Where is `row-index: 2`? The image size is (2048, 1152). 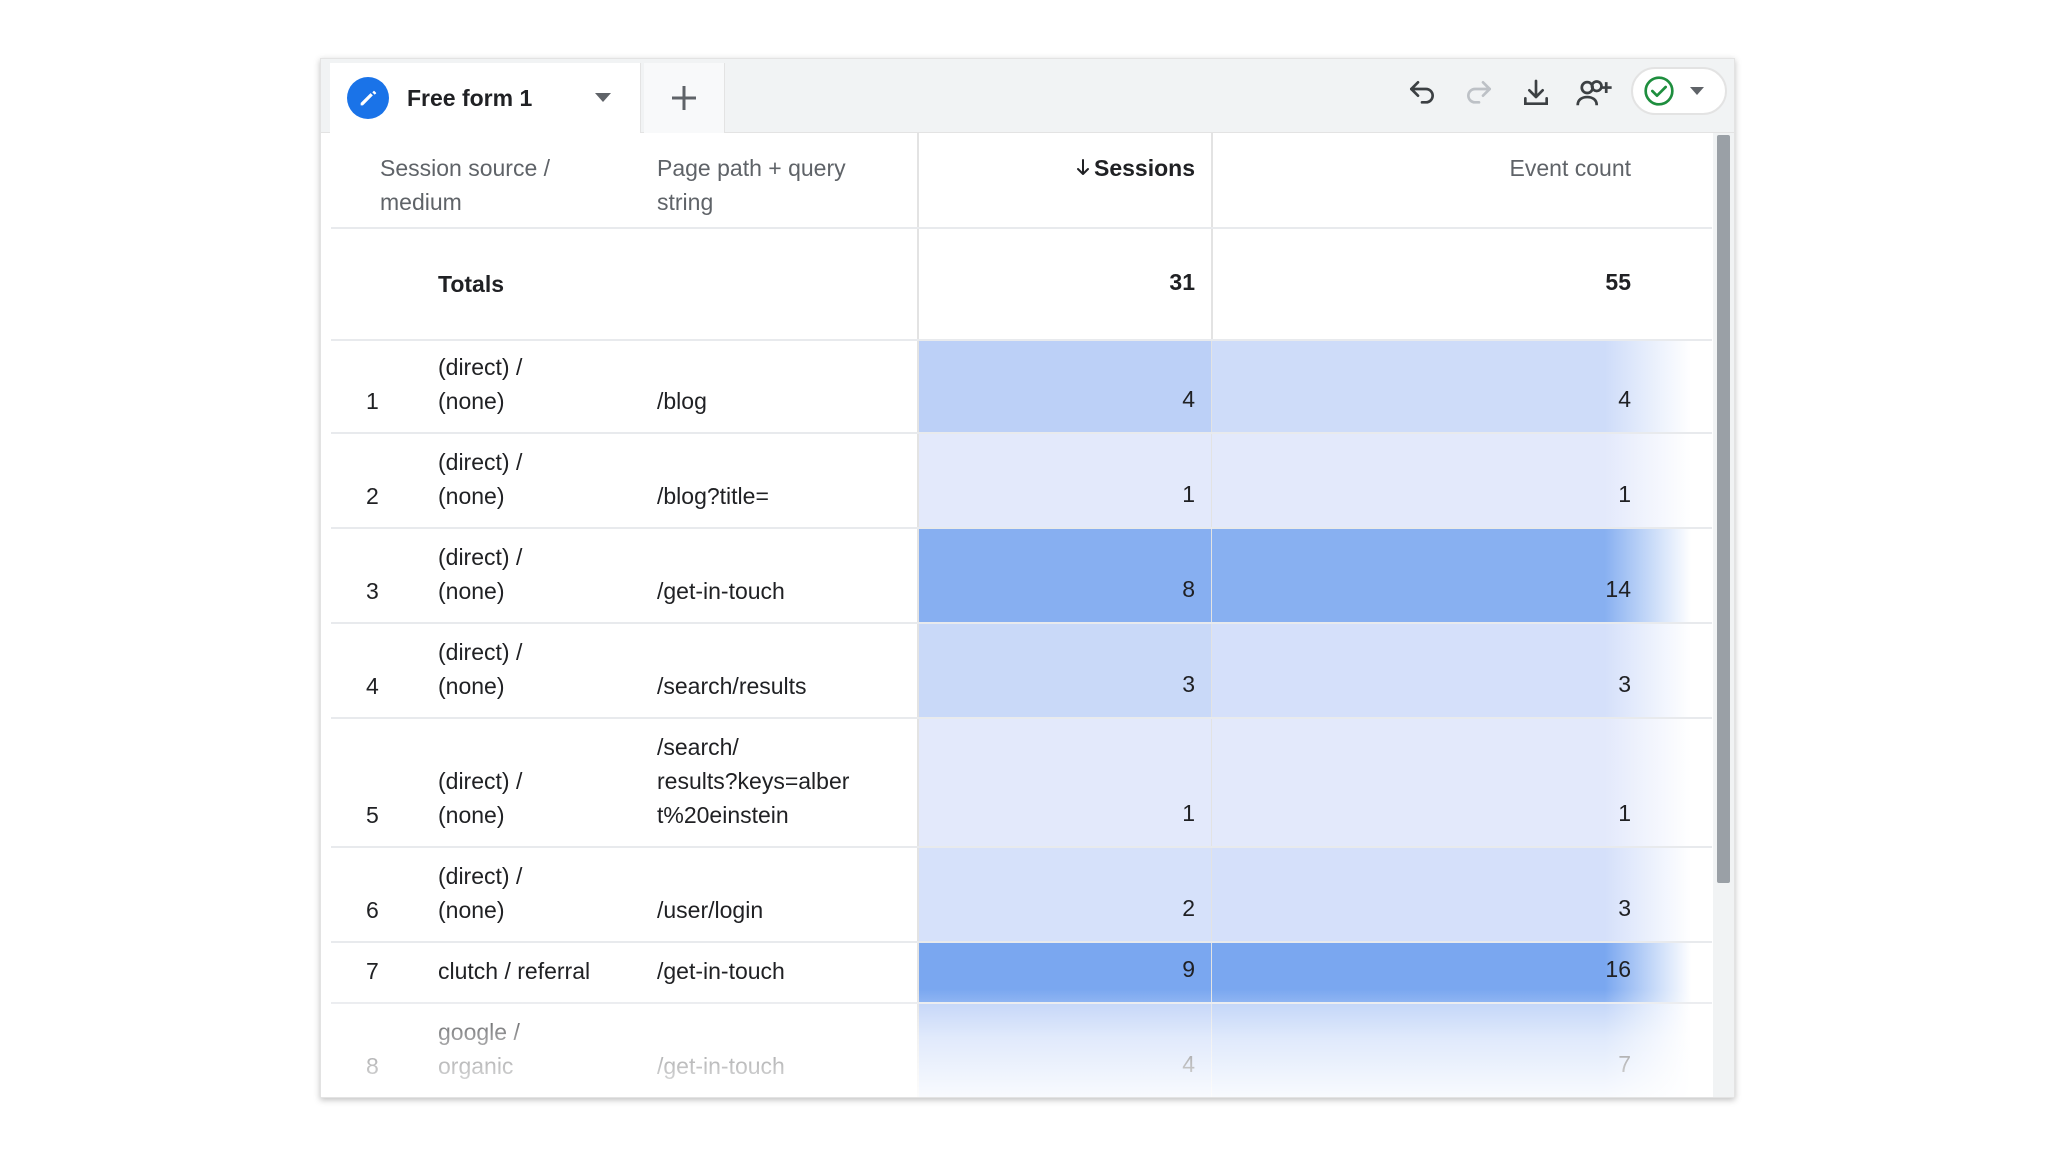 row-index: 2 is located at coordinates (372, 496).